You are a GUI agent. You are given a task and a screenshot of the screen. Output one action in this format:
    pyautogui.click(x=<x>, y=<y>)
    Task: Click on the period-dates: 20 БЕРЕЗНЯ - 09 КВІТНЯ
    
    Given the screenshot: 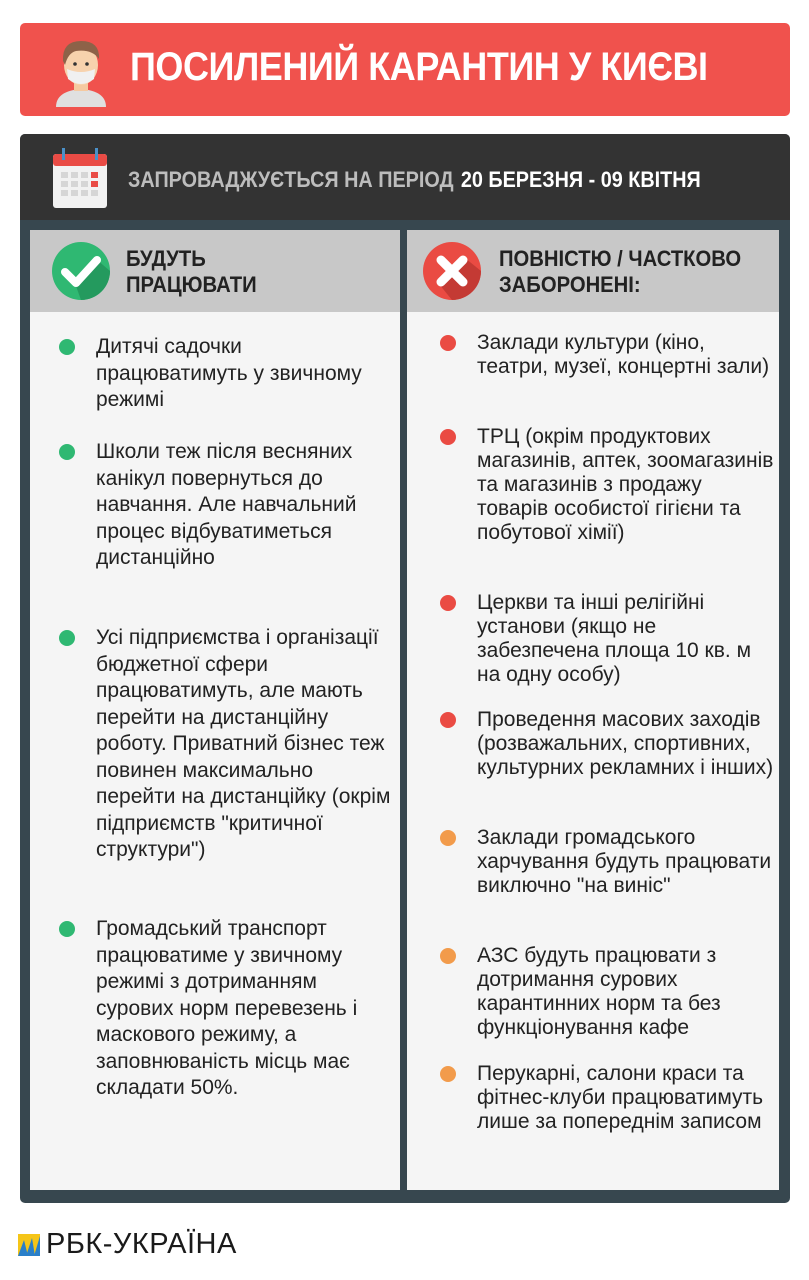 What is the action you would take?
    pyautogui.click(x=580, y=179)
    